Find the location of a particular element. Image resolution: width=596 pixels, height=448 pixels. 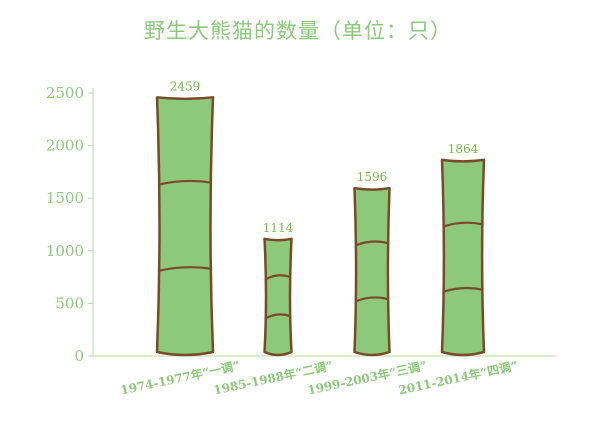

y-tick-label: 1000 is located at coordinates (65, 251).